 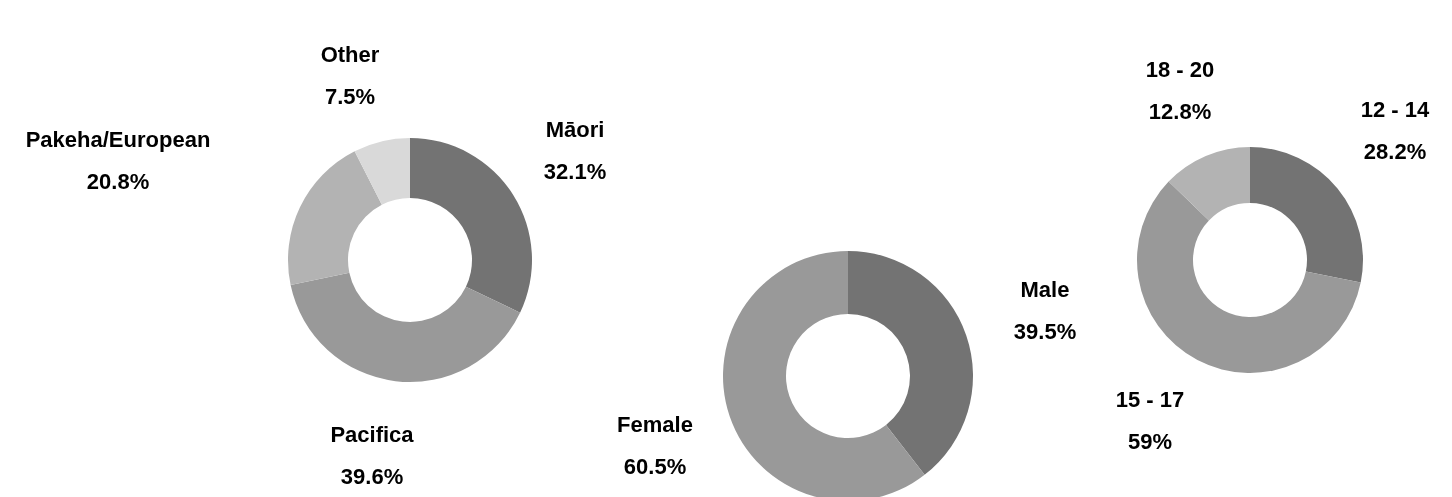 What do you see at coordinates (372, 476) in the screenshot?
I see `data-label: 39.6%` at bounding box center [372, 476].